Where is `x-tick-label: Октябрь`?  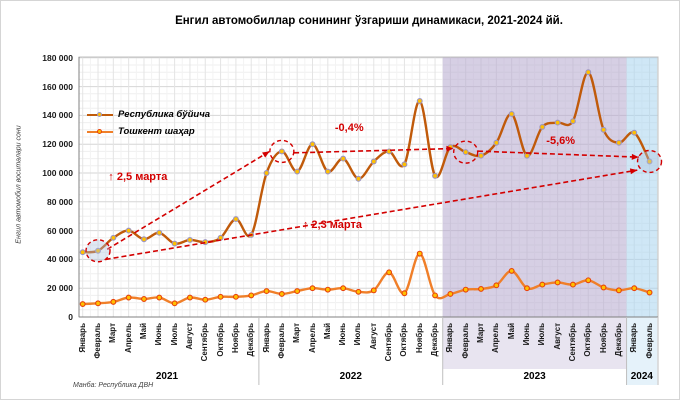 x-tick-label: Октябрь is located at coordinates (404, 340).